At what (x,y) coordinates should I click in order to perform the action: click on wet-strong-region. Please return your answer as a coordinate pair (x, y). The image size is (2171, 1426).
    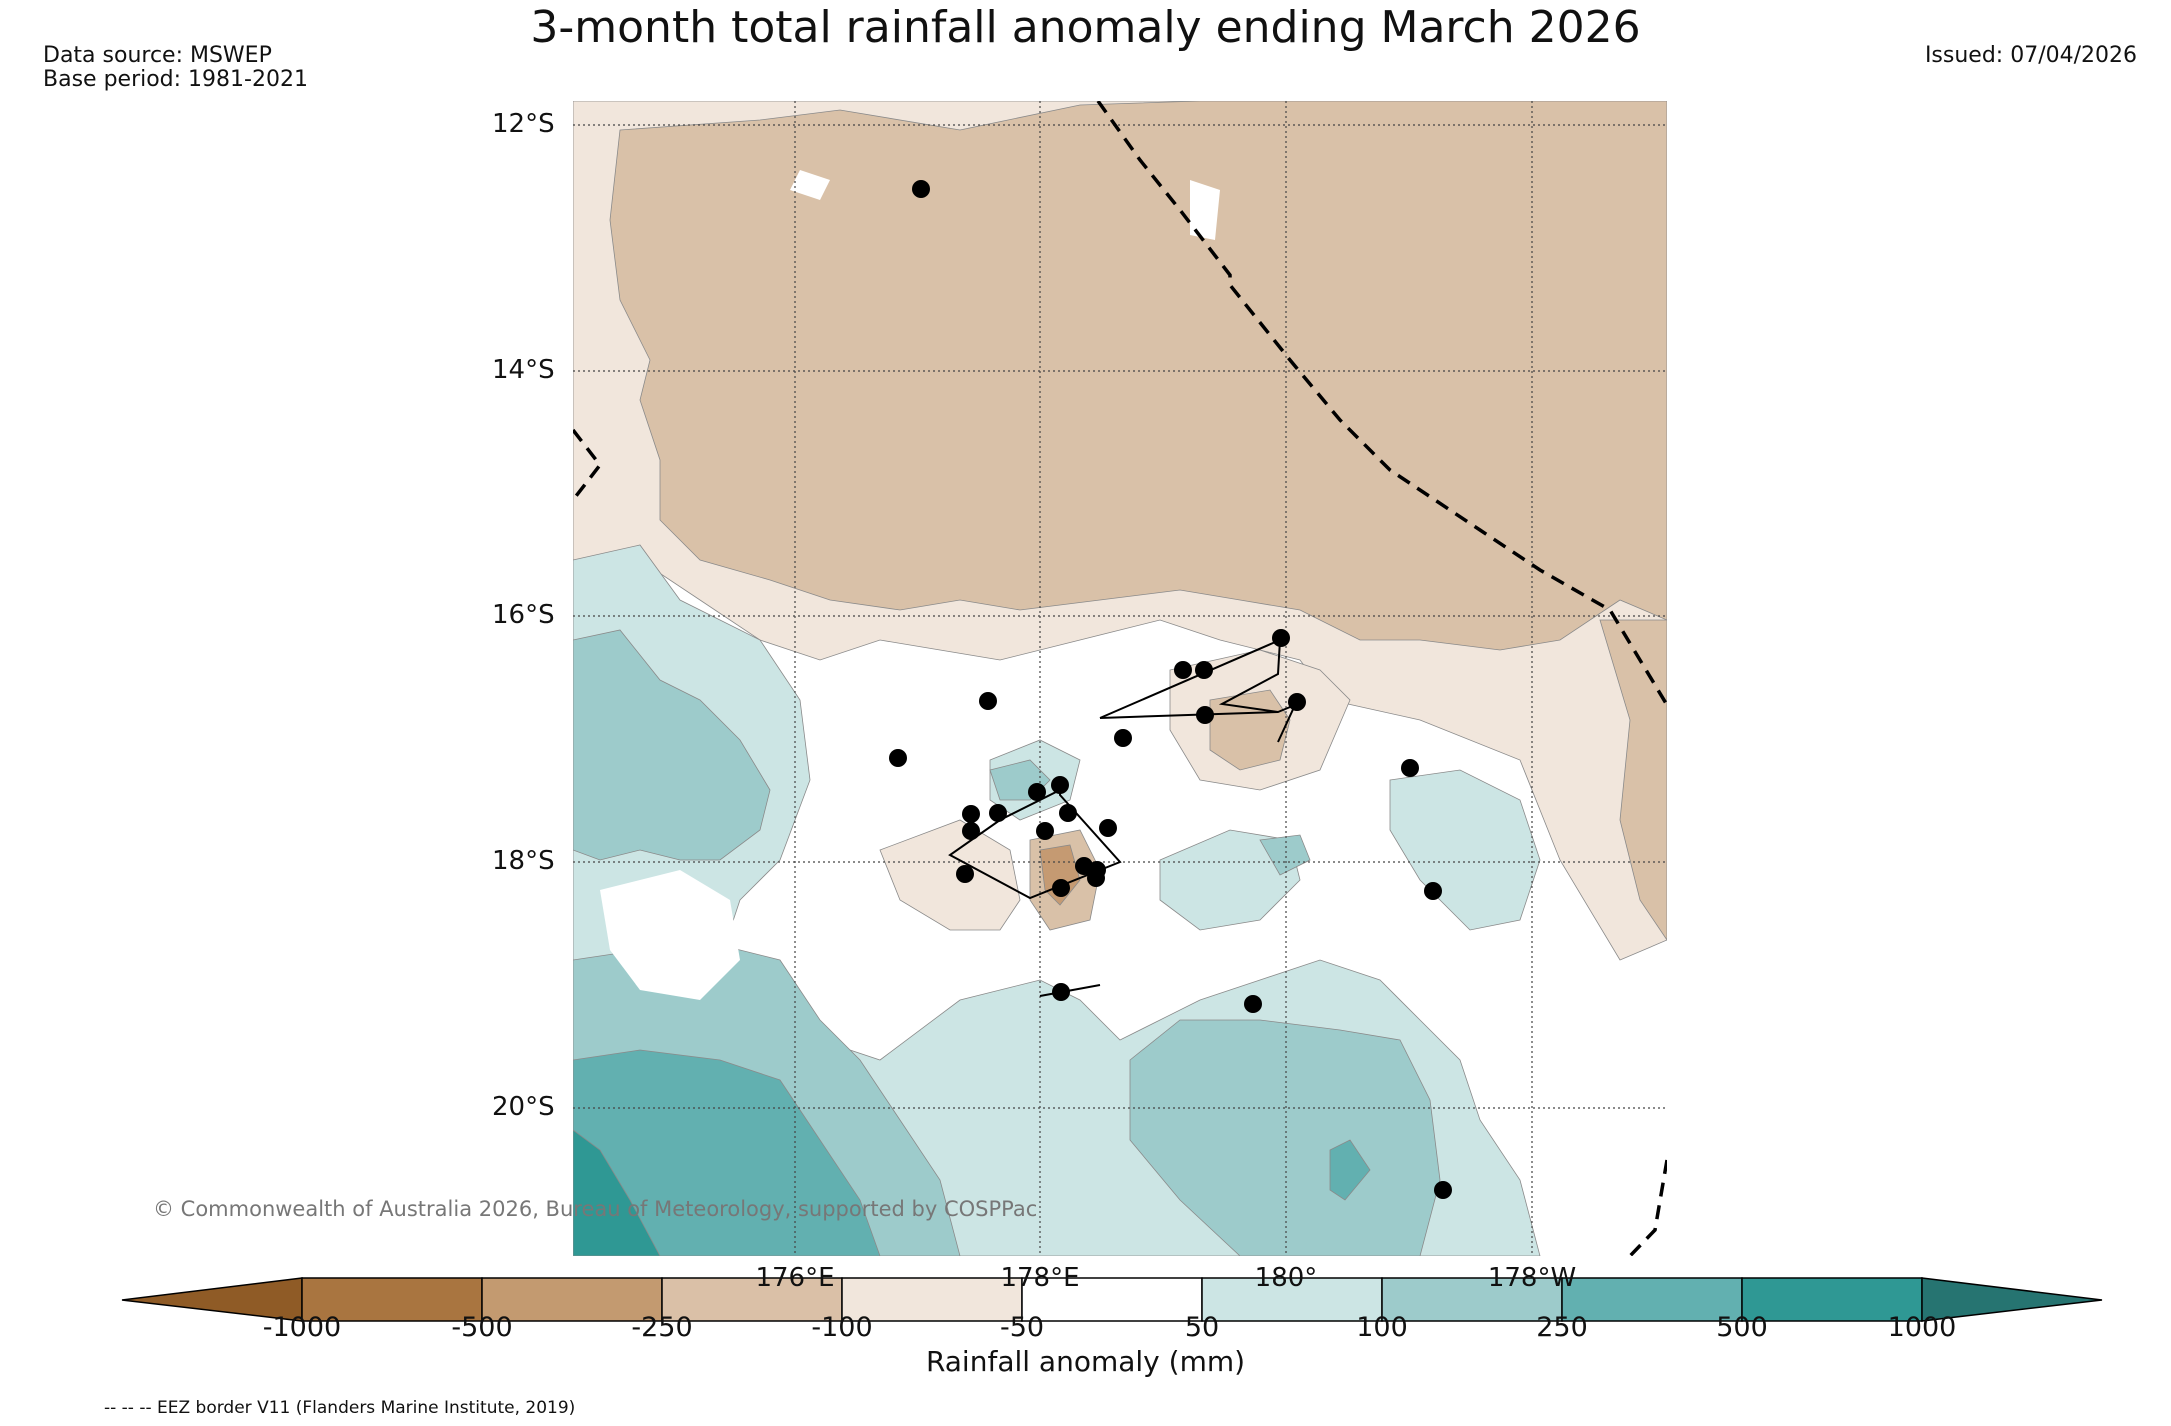
    Looking at the image, I should click on (727, 1152).